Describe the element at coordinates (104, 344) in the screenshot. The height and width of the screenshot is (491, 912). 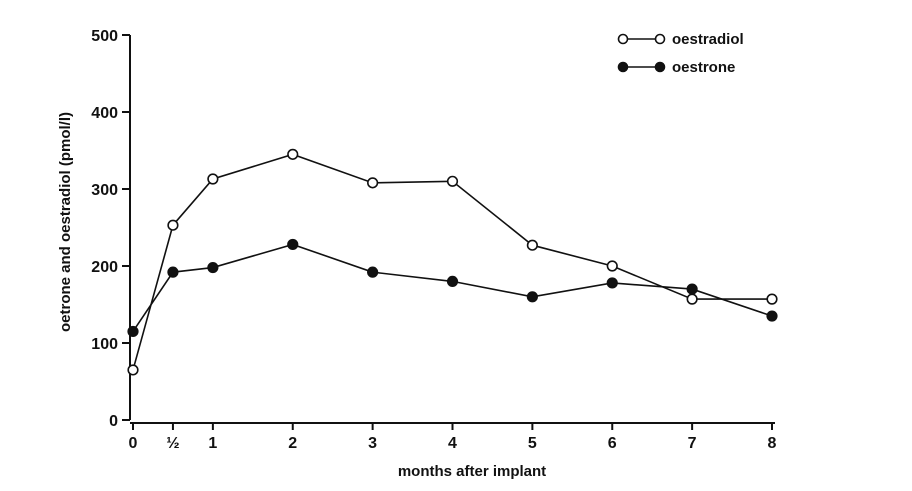
I see `y-tick-label: 100` at that location.